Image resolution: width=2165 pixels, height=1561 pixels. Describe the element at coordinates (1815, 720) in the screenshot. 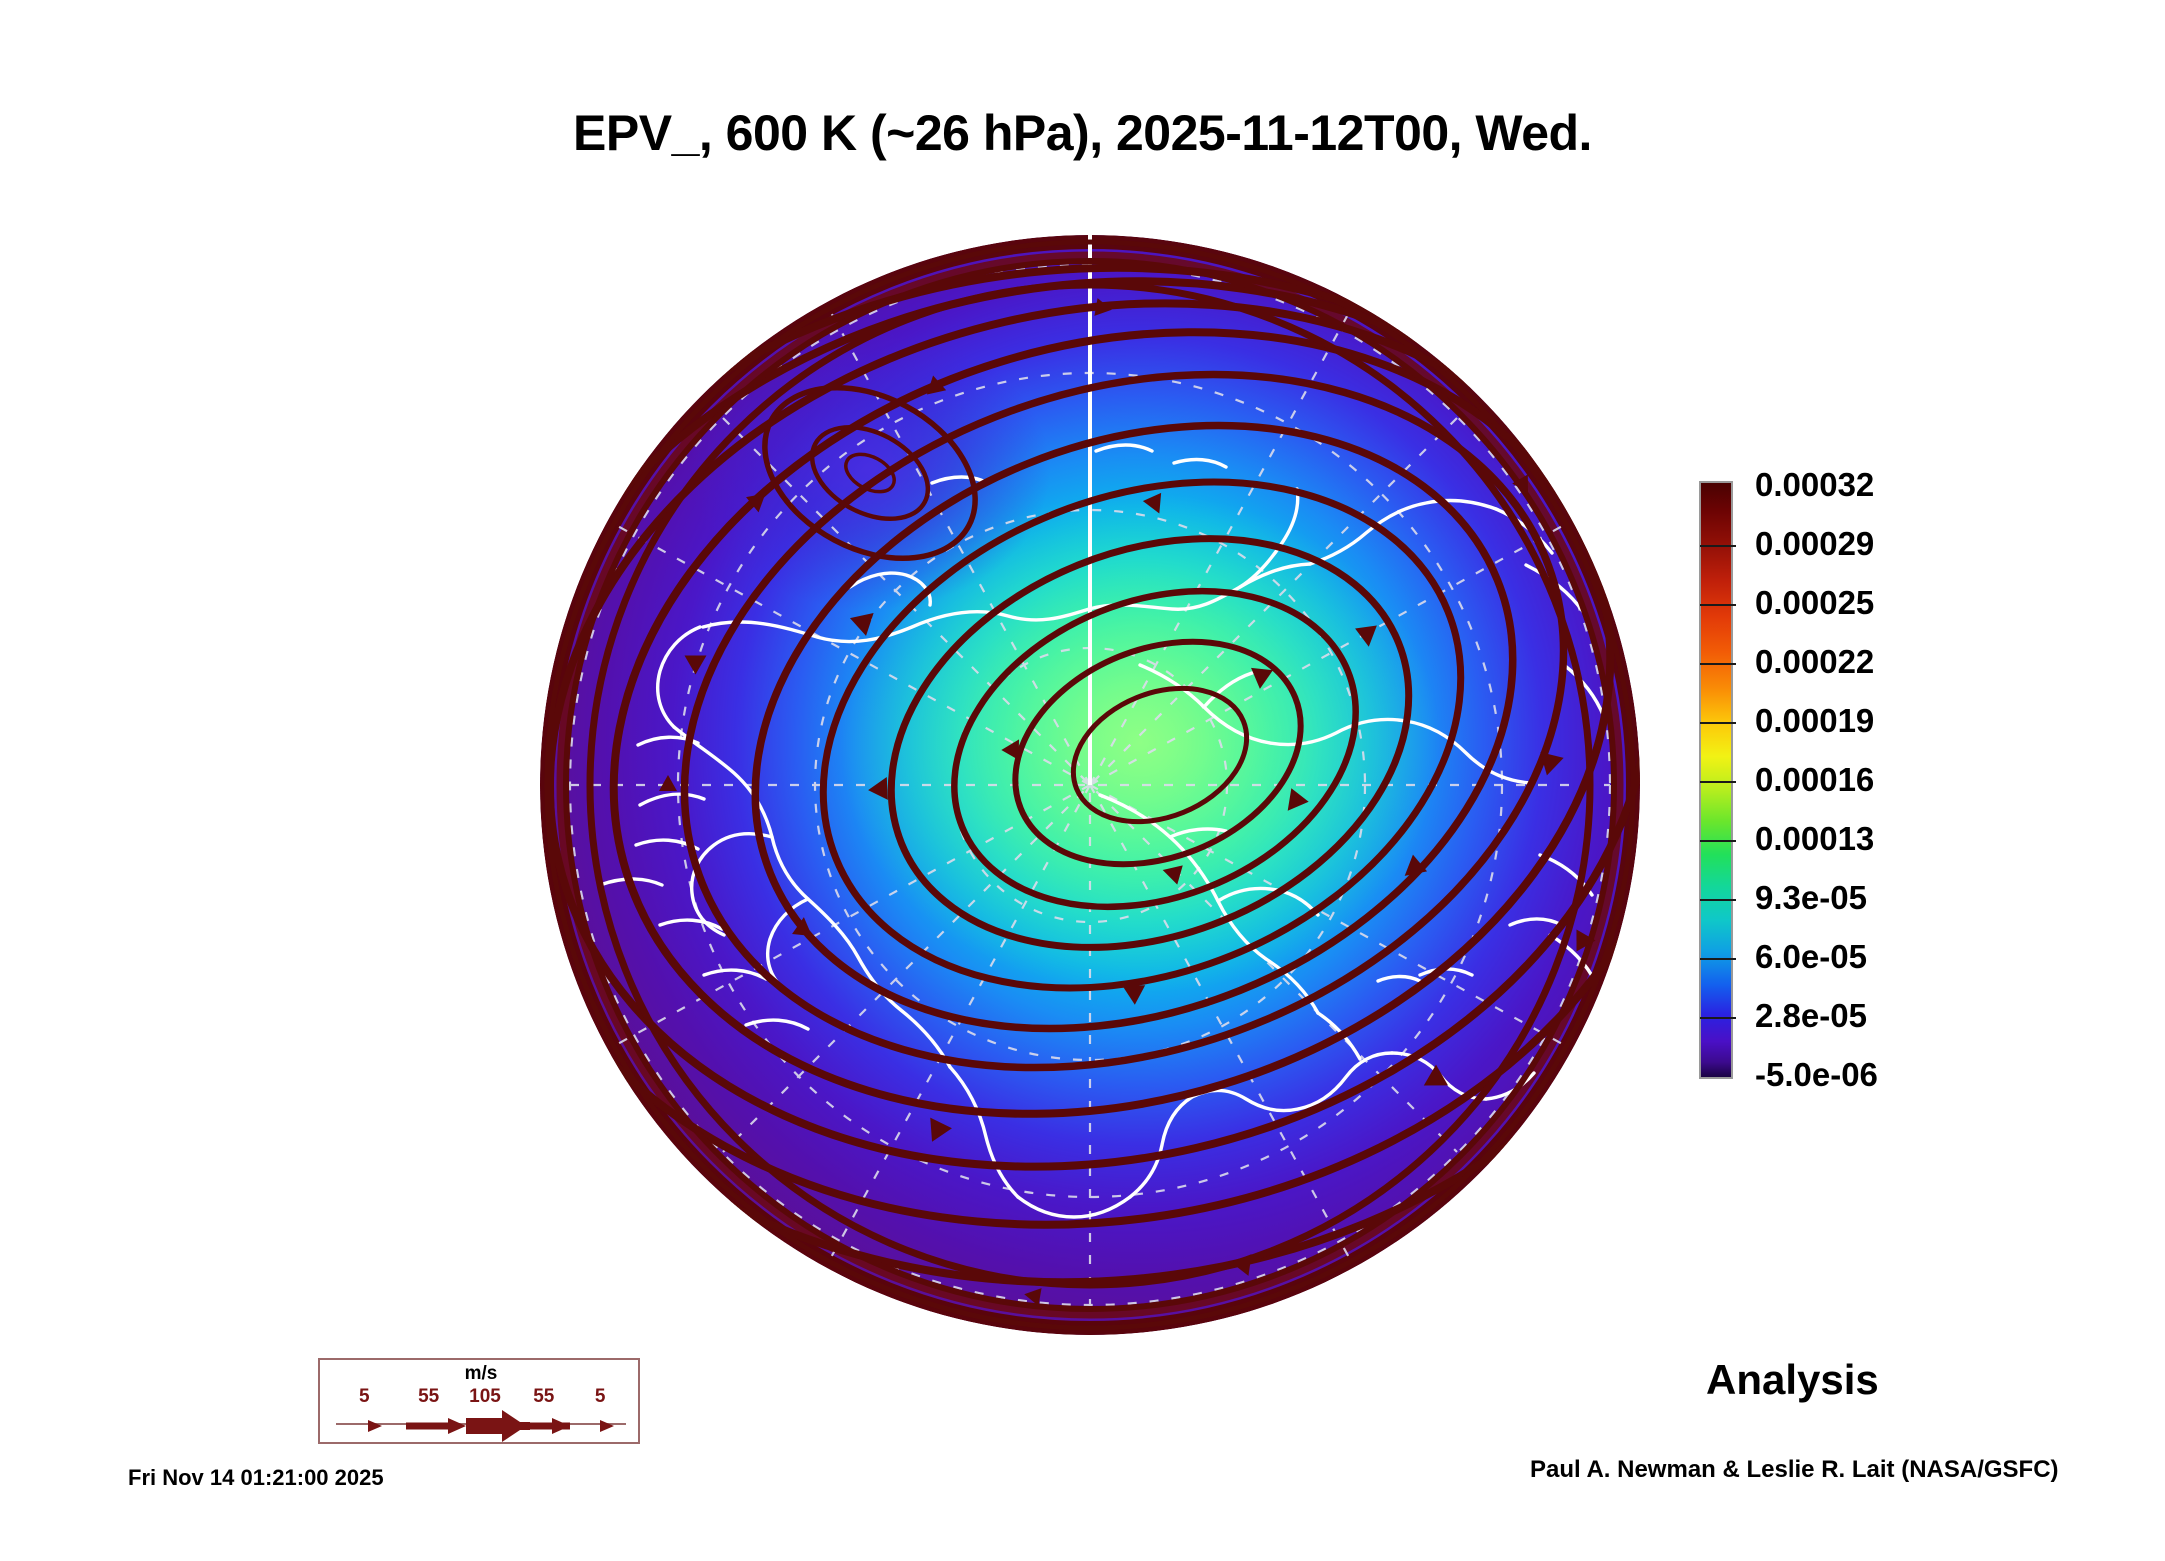

I see `colorbar-tick-label: 0.00019` at that location.